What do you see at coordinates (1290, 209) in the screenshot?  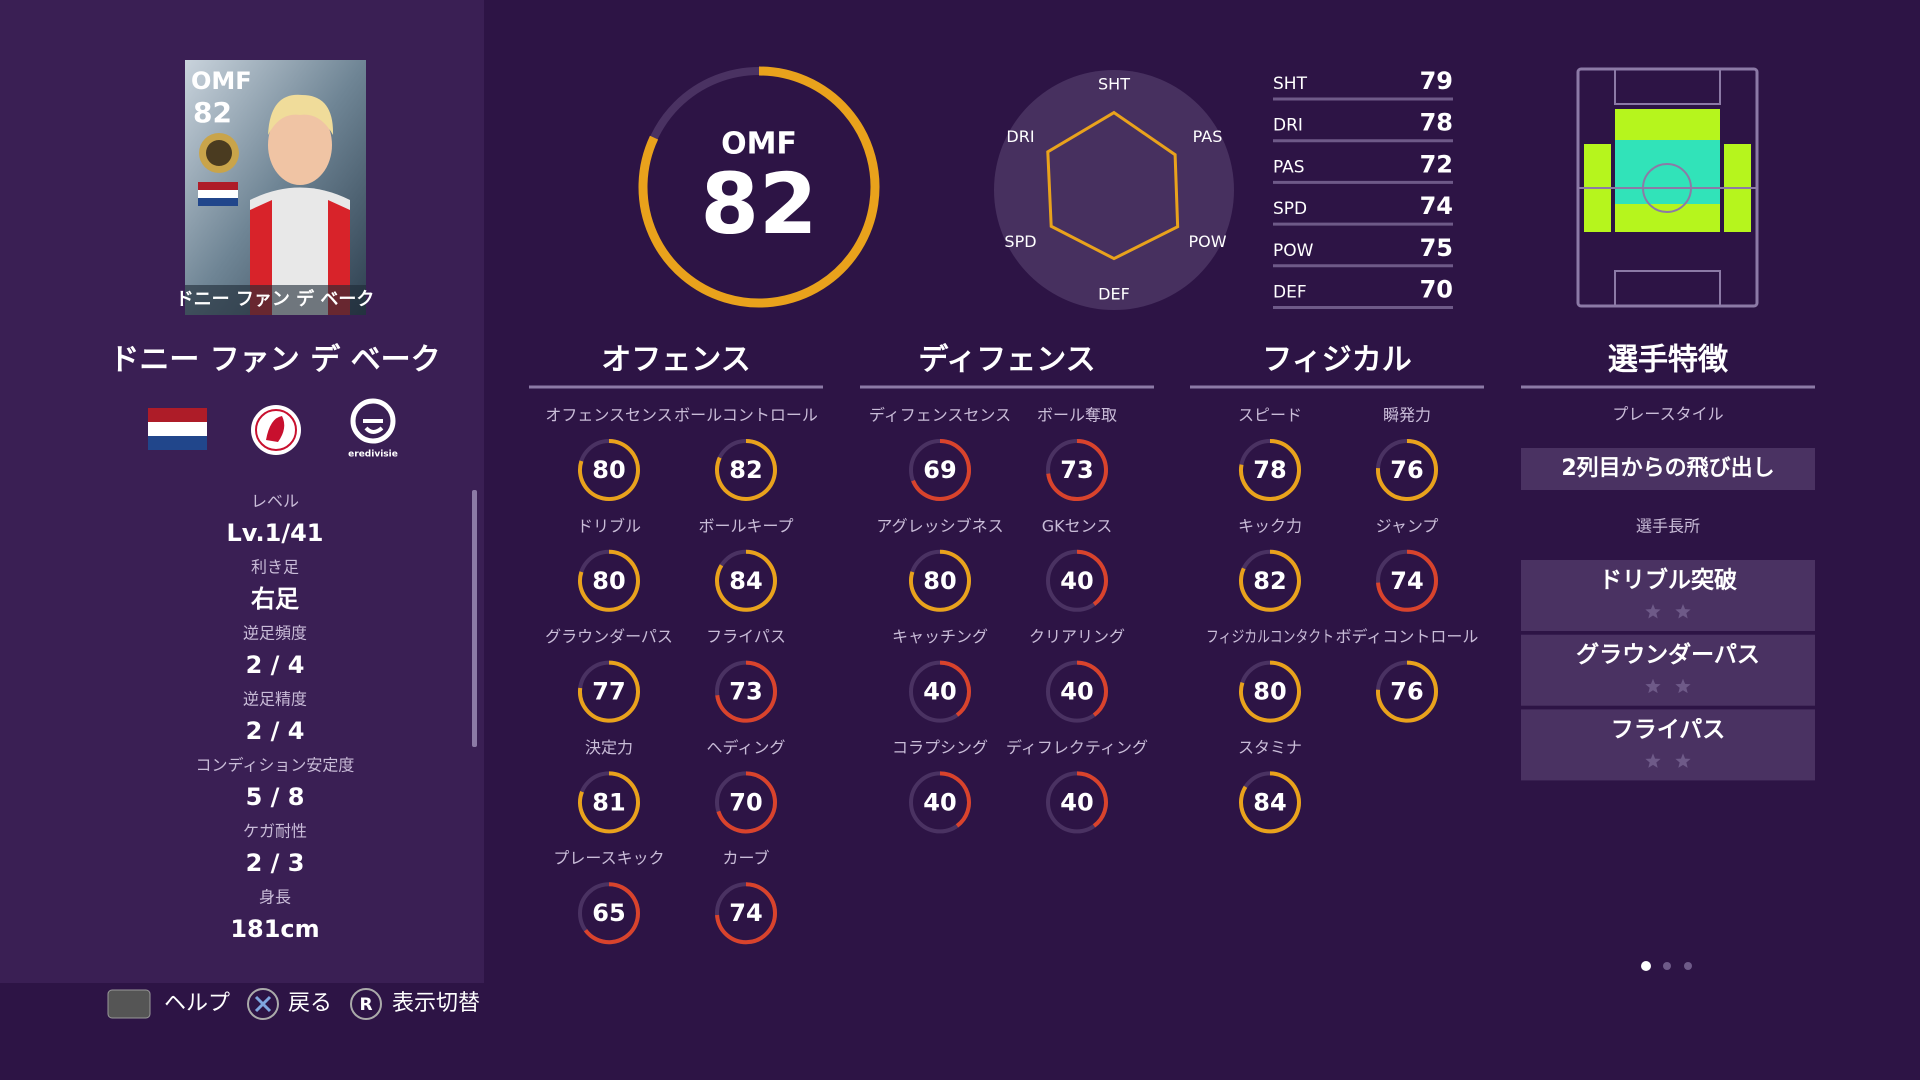 I see `summary-label: SPD` at bounding box center [1290, 209].